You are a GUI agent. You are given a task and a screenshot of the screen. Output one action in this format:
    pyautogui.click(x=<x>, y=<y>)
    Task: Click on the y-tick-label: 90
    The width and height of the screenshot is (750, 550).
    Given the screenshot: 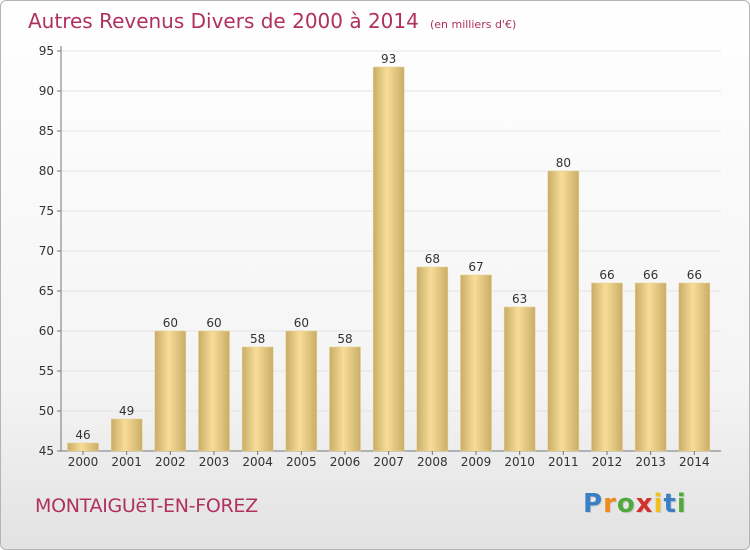 What is the action you would take?
    pyautogui.click(x=46, y=91)
    